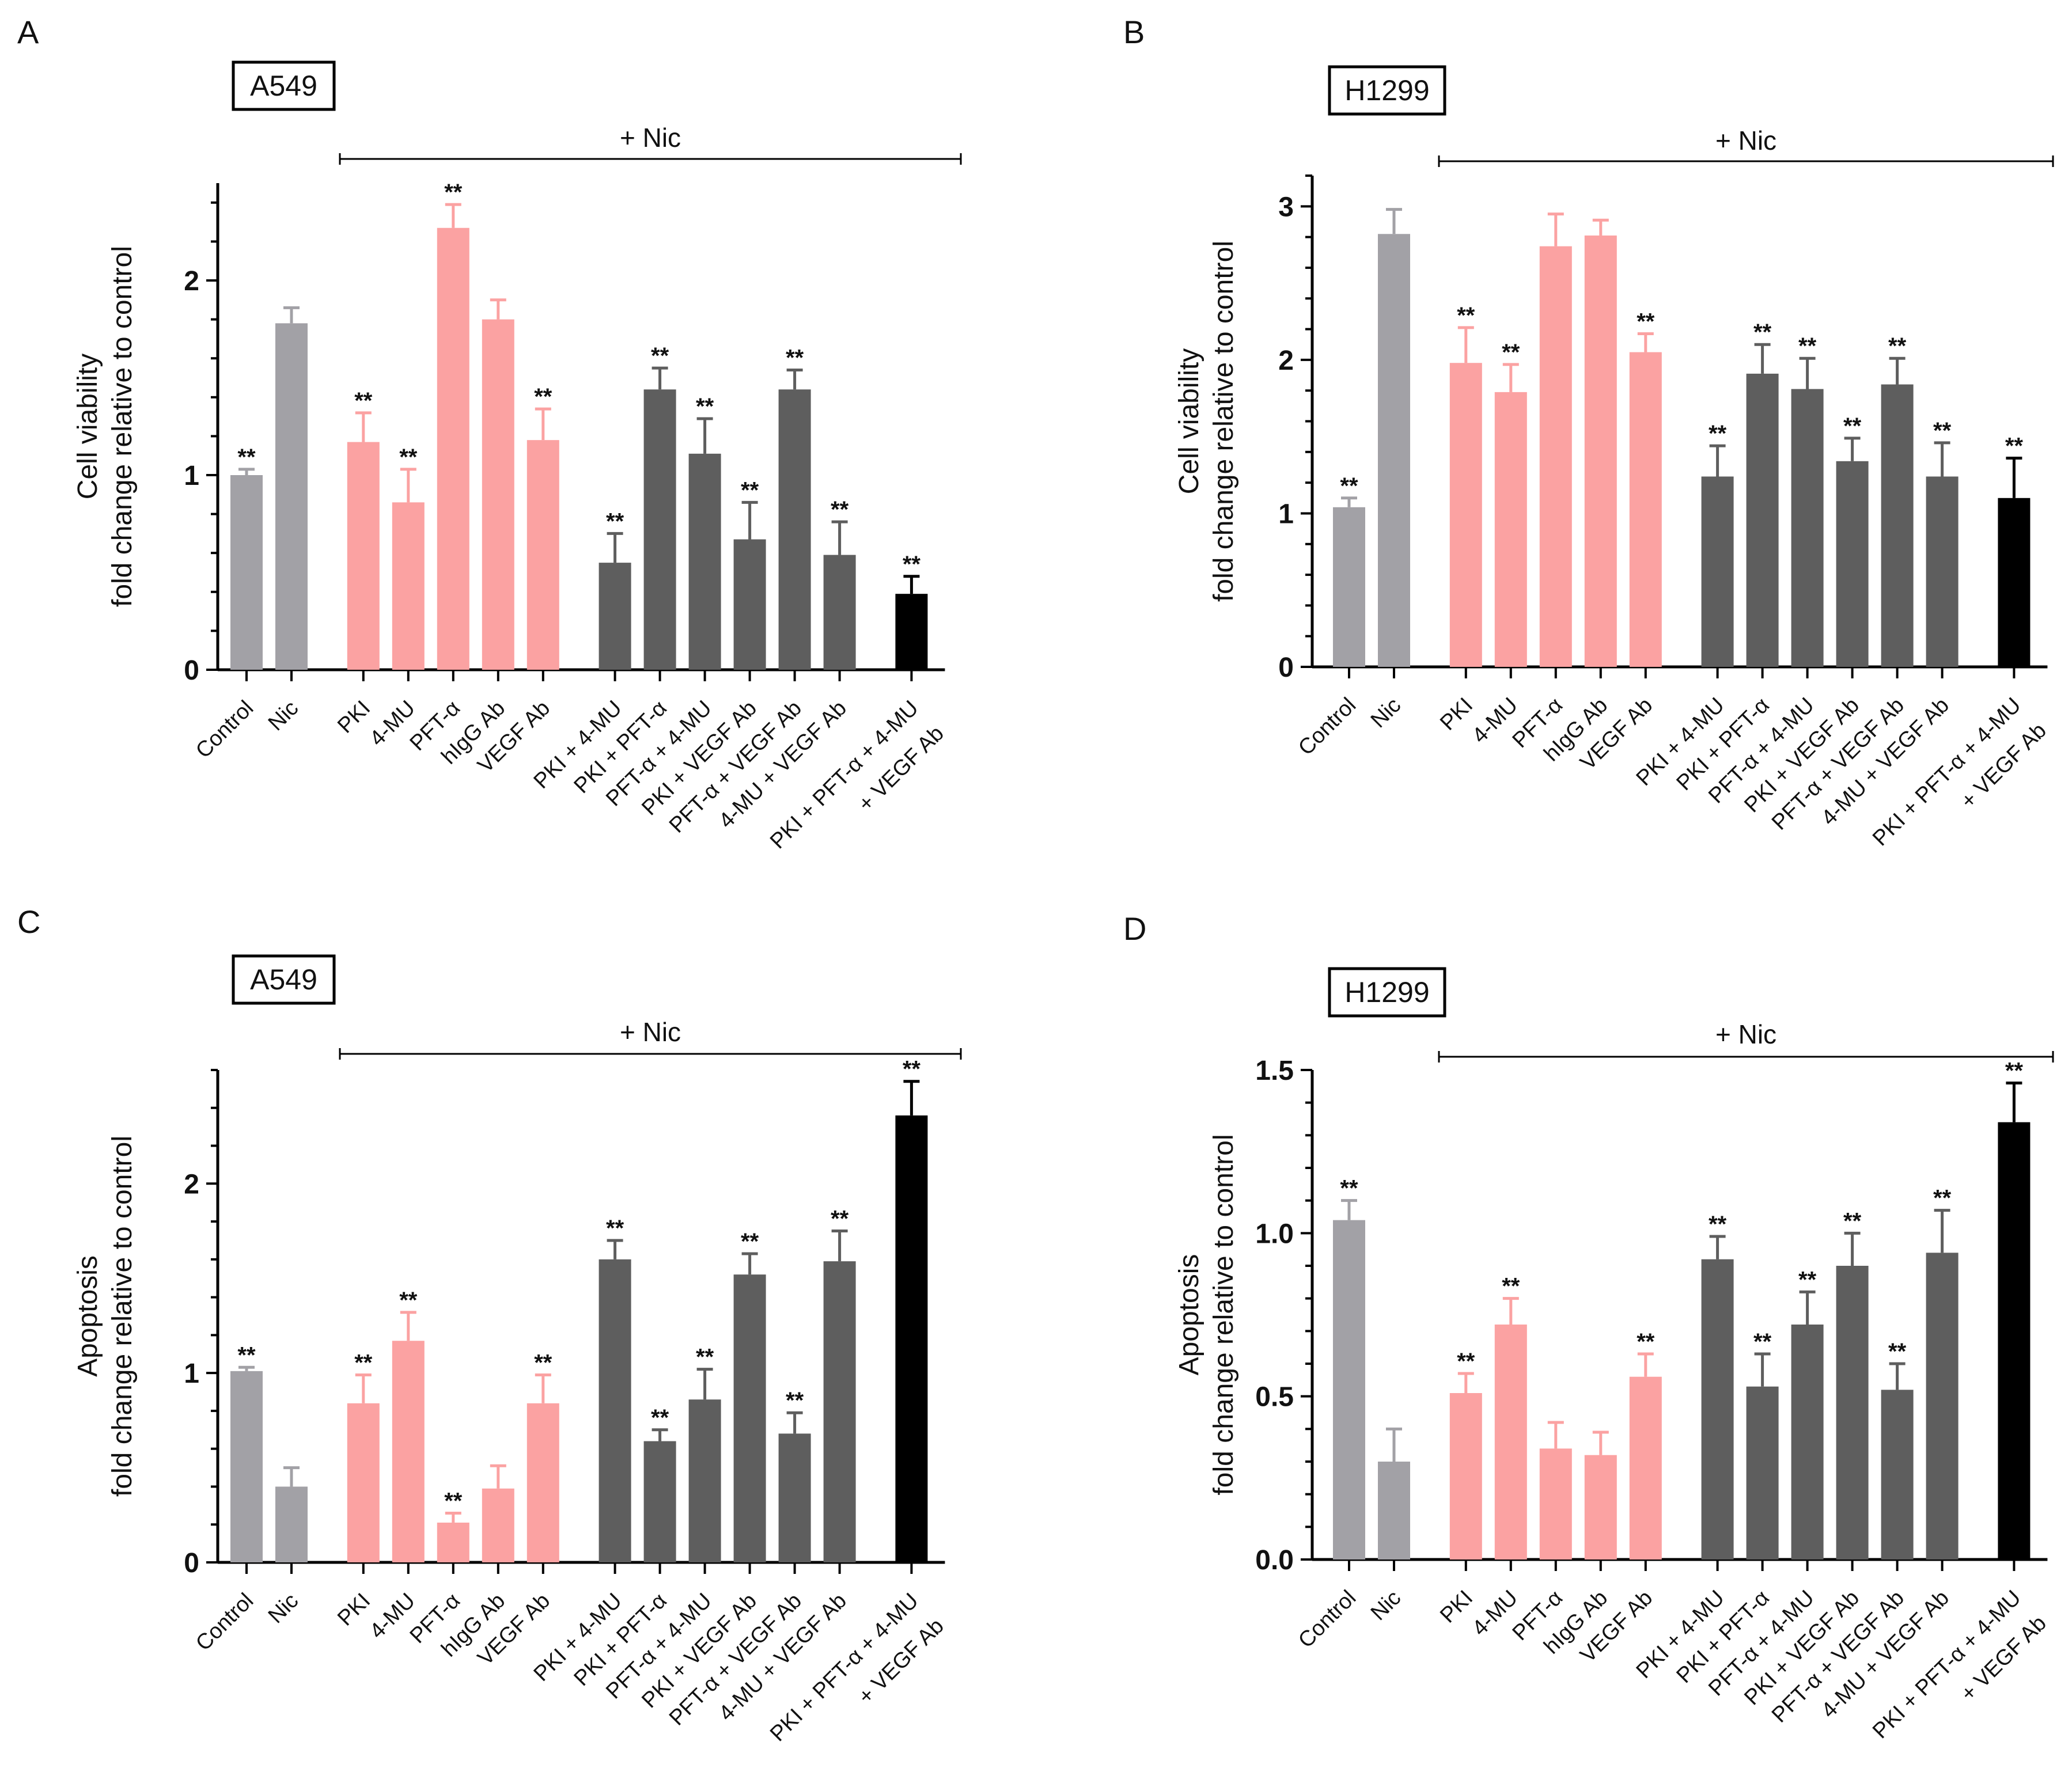 Image resolution: width=2072 pixels, height=1791 pixels. I want to click on bar-group: Nic, so click(286, 520).